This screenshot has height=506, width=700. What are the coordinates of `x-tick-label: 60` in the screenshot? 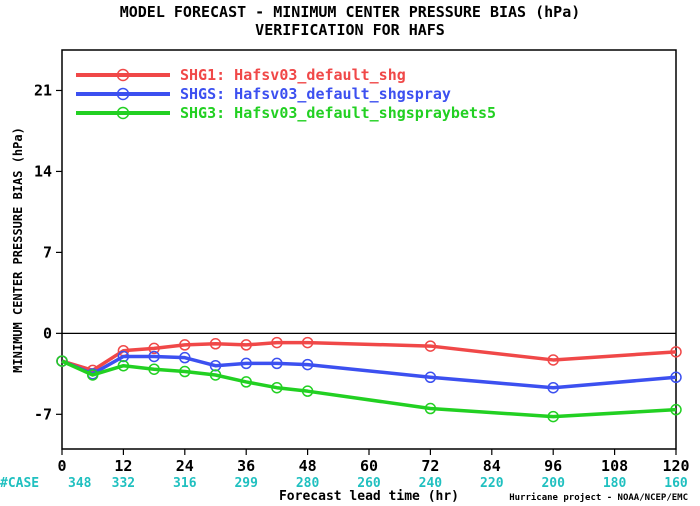 It's located at (369, 466).